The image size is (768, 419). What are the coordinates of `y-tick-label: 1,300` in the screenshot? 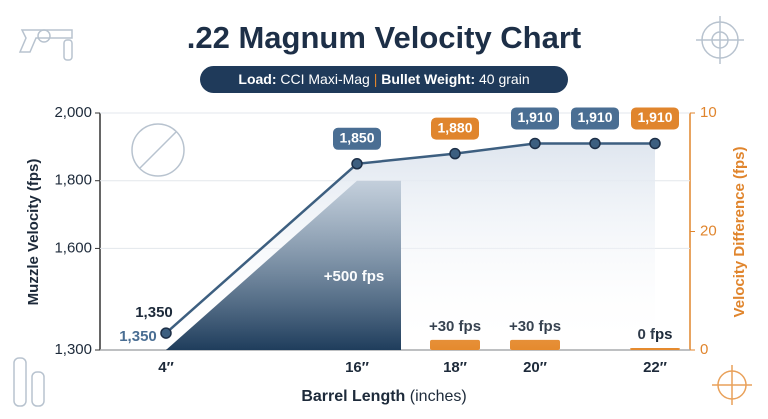 It's located at (73, 349).